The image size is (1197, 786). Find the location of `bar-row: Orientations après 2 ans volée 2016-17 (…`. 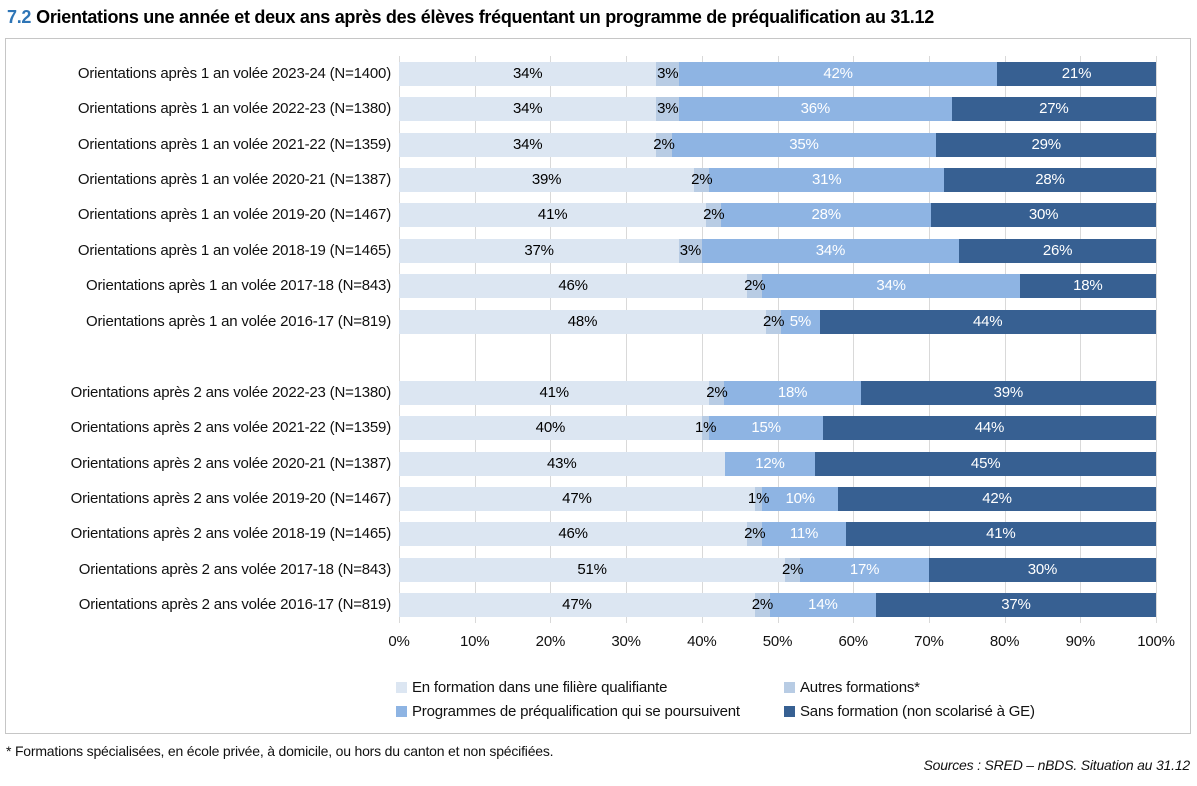

bar-row: Orientations après 2 ans volée 2016-17 (… is located at coordinates (617, 605).